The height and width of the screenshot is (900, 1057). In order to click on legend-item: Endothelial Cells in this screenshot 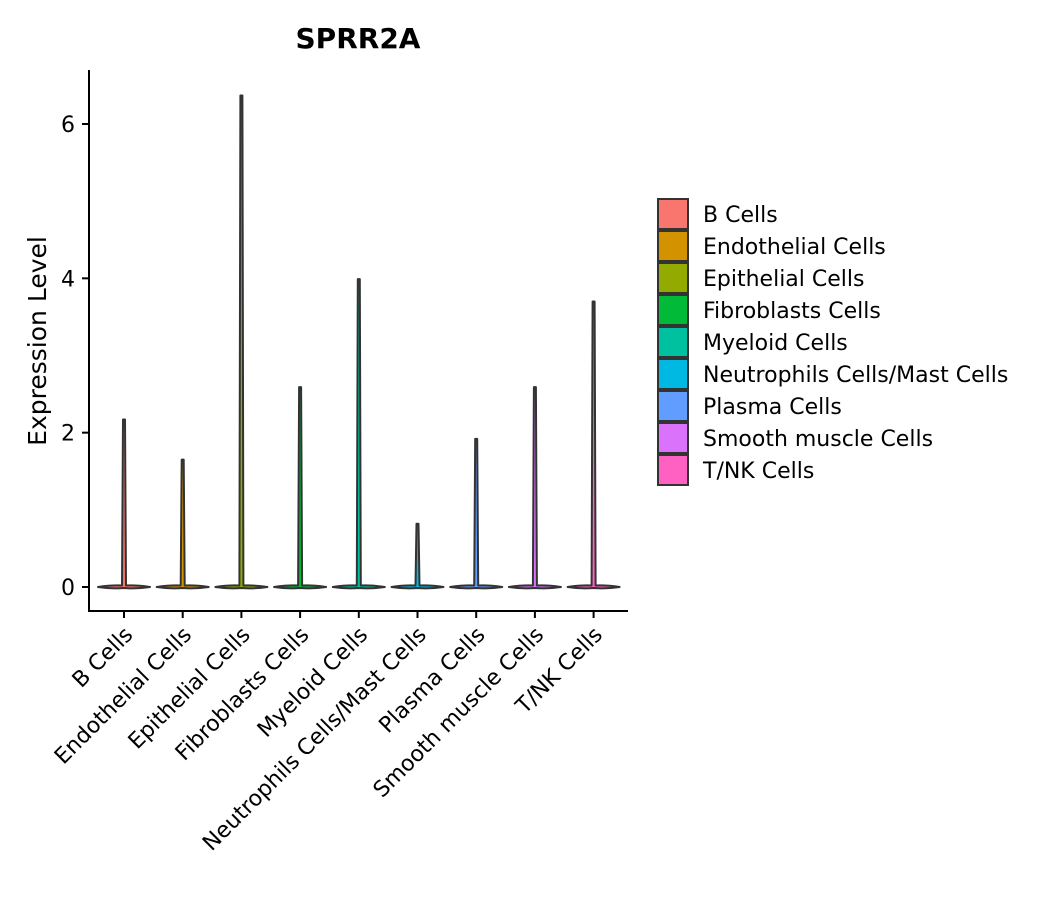, I will do `click(771, 246)`.